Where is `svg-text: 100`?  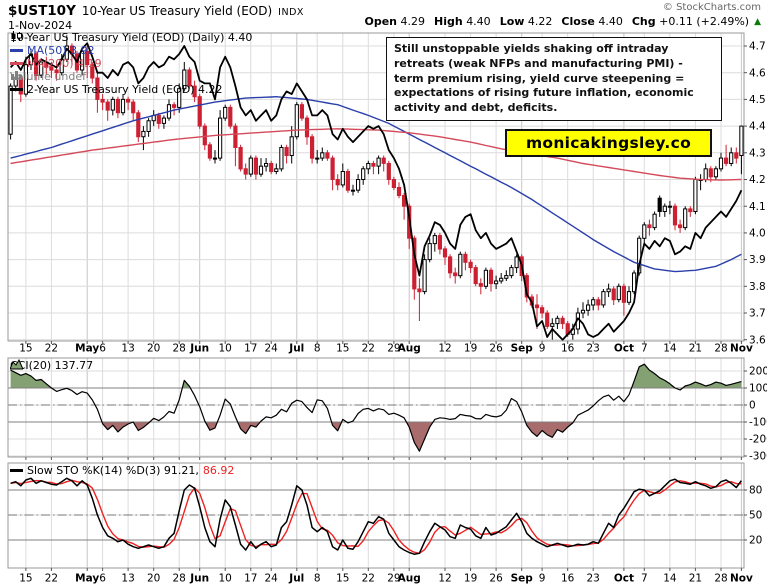
svg-text: 100 is located at coordinates (758, 389).